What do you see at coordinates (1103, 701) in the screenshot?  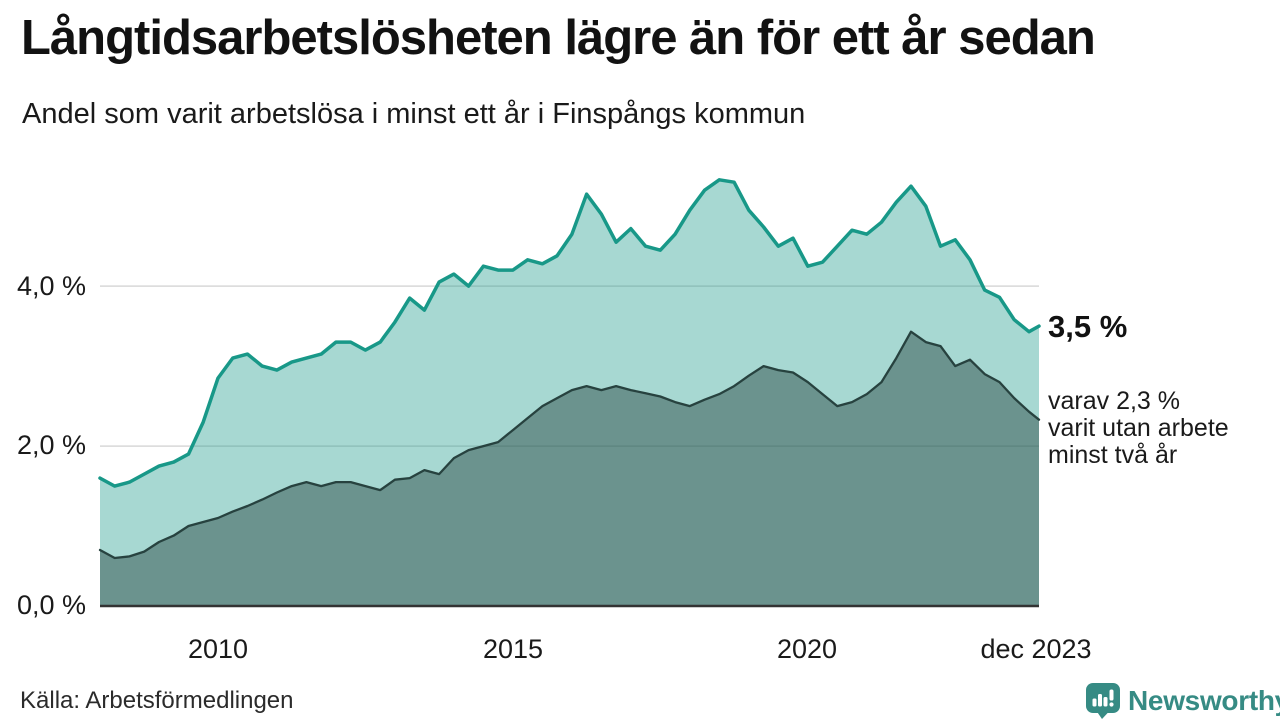 I see `newsworthy-logo-icon` at bounding box center [1103, 701].